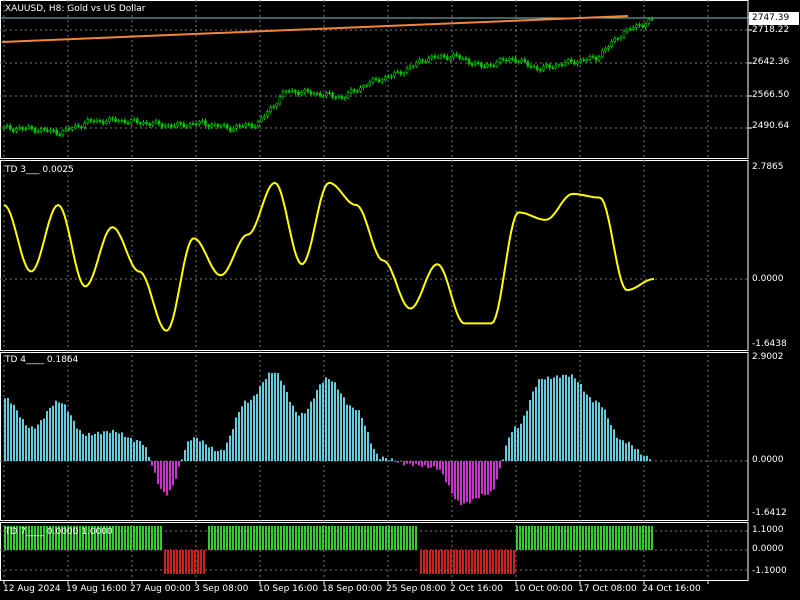  What do you see at coordinates (768, 279) in the screenshot?
I see `td3-axis-zero: 0.0000` at bounding box center [768, 279].